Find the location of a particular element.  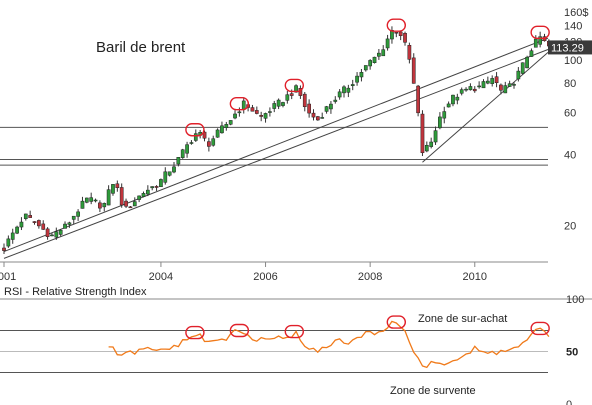

trendline is located at coordinates (485, 107).